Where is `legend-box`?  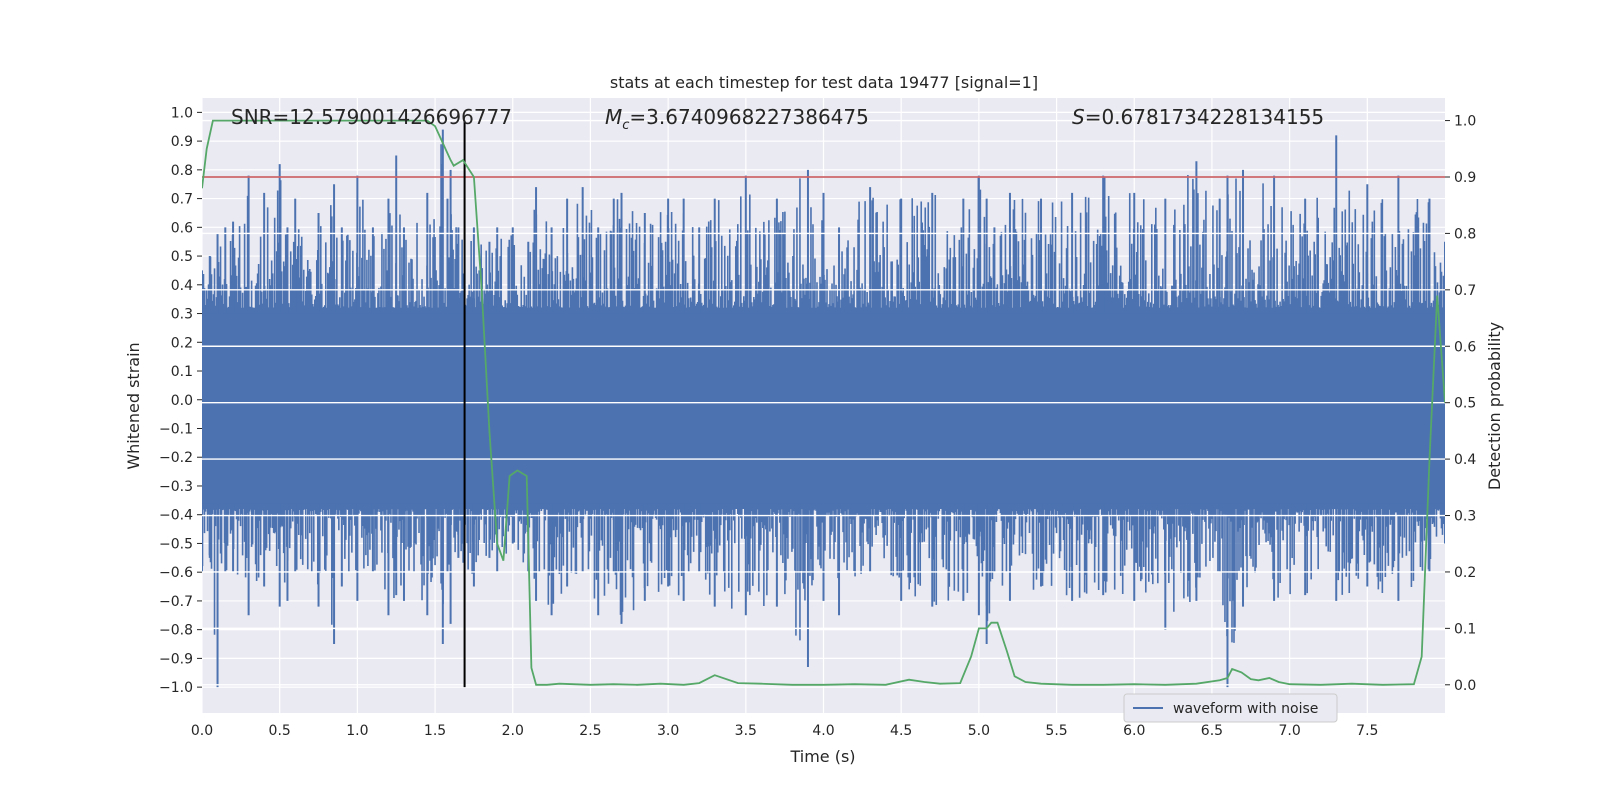 legend-box is located at coordinates (1230, 708).